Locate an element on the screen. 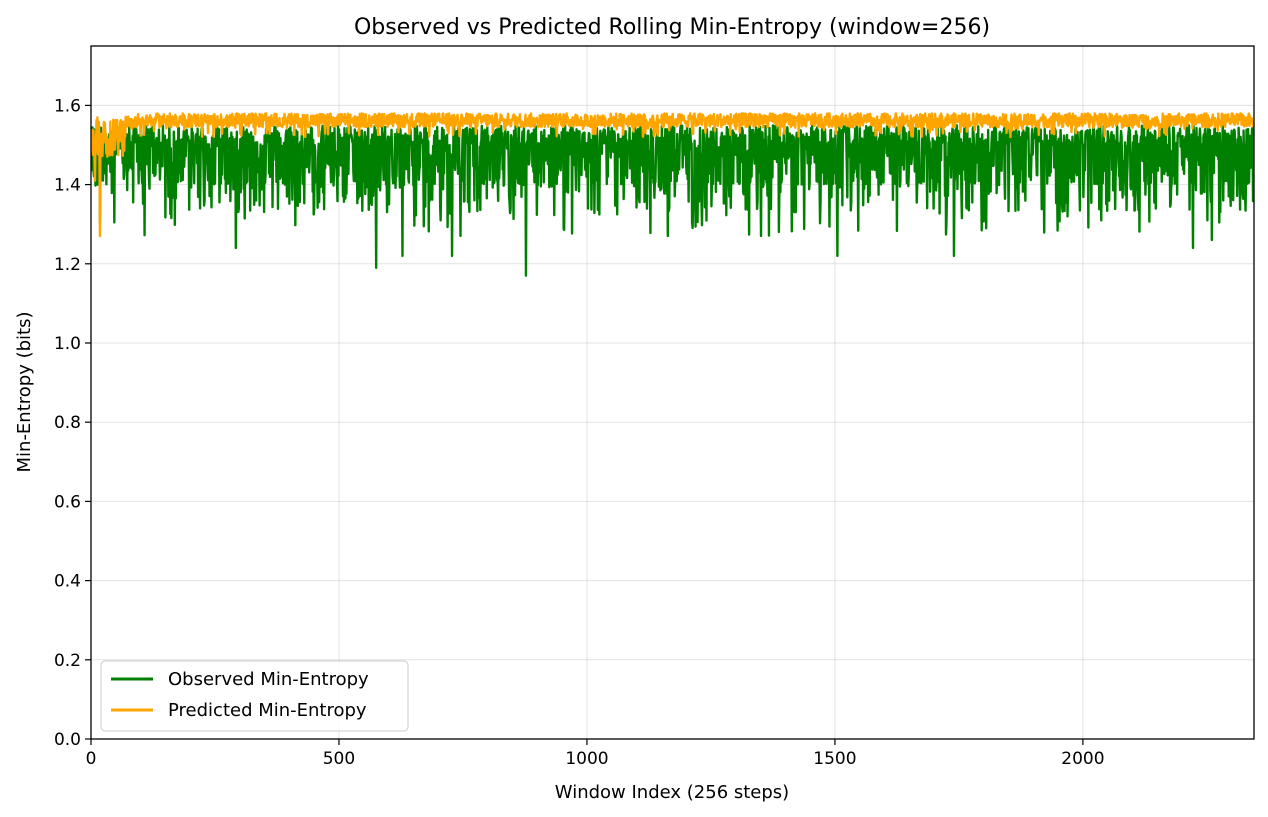 The height and width of the screenshot is (817, 1268). y-tick-label: 1.0 is located at coordinates (67, 344).